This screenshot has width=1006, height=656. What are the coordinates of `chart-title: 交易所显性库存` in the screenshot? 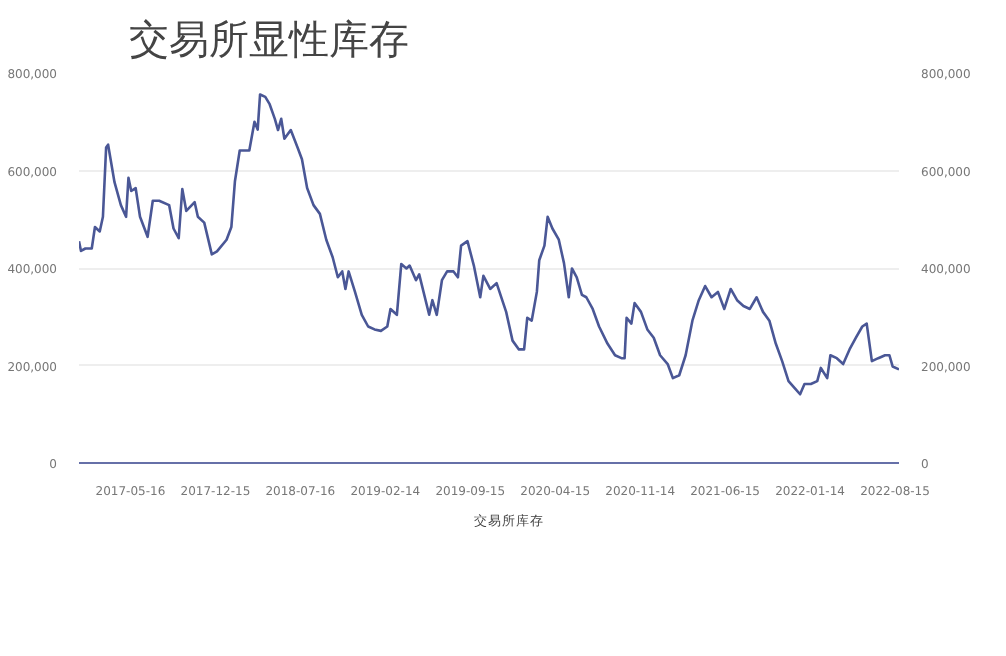 It's located at (269, 39).